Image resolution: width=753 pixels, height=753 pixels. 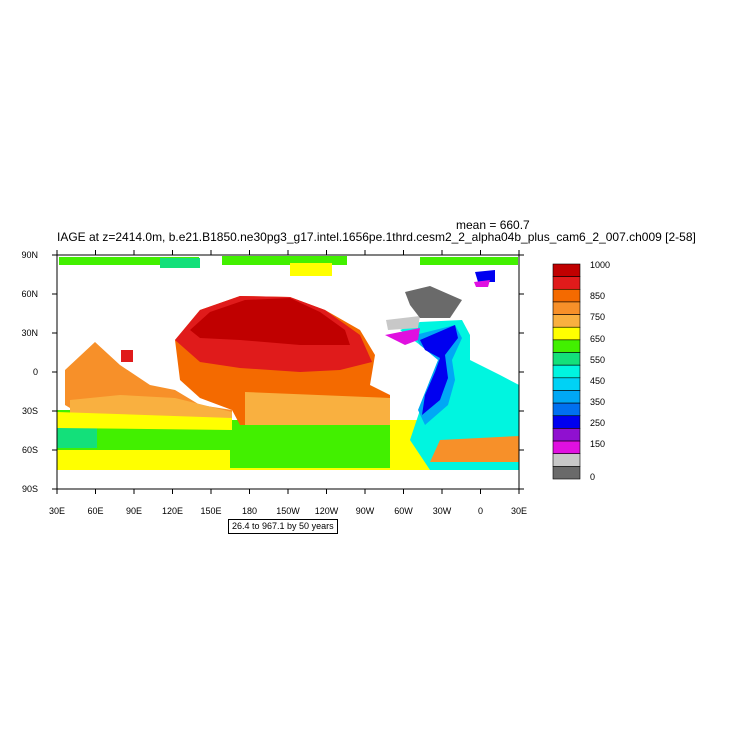 I want to click on nordic-blue, so click(x=485, y=276).